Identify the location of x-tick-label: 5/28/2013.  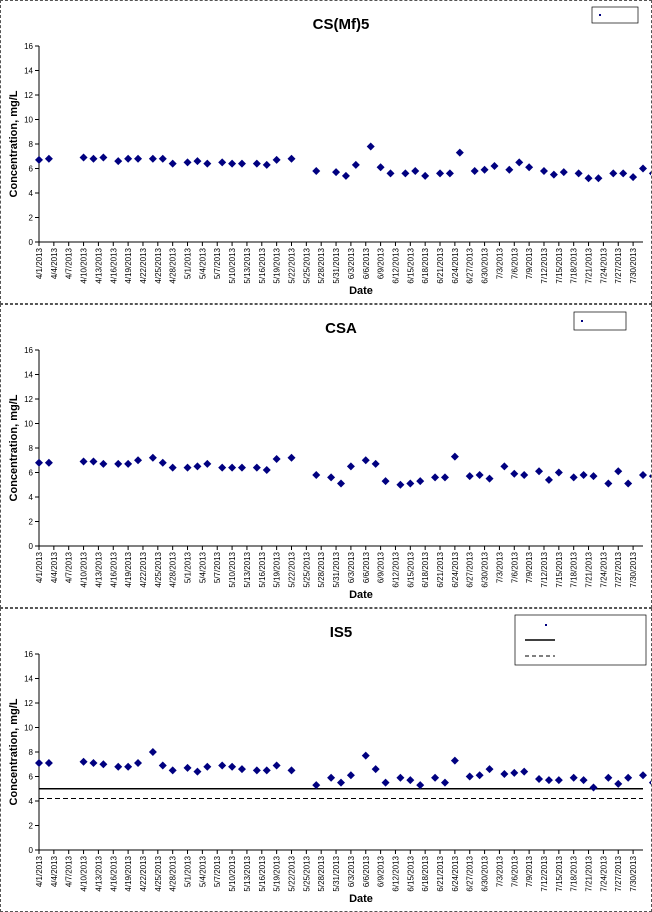
(321, 873).